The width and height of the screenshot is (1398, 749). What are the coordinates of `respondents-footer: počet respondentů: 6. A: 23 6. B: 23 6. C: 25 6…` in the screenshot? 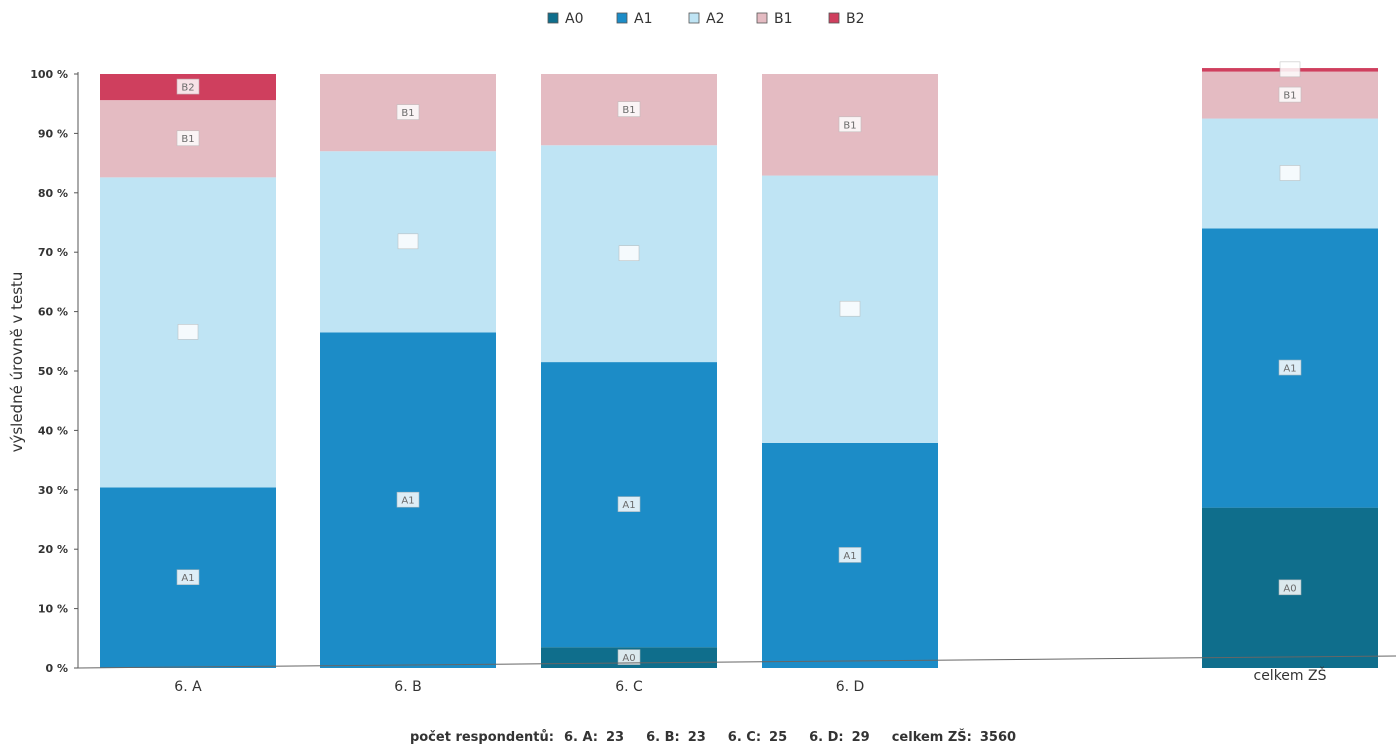 It's located at (713, 737).